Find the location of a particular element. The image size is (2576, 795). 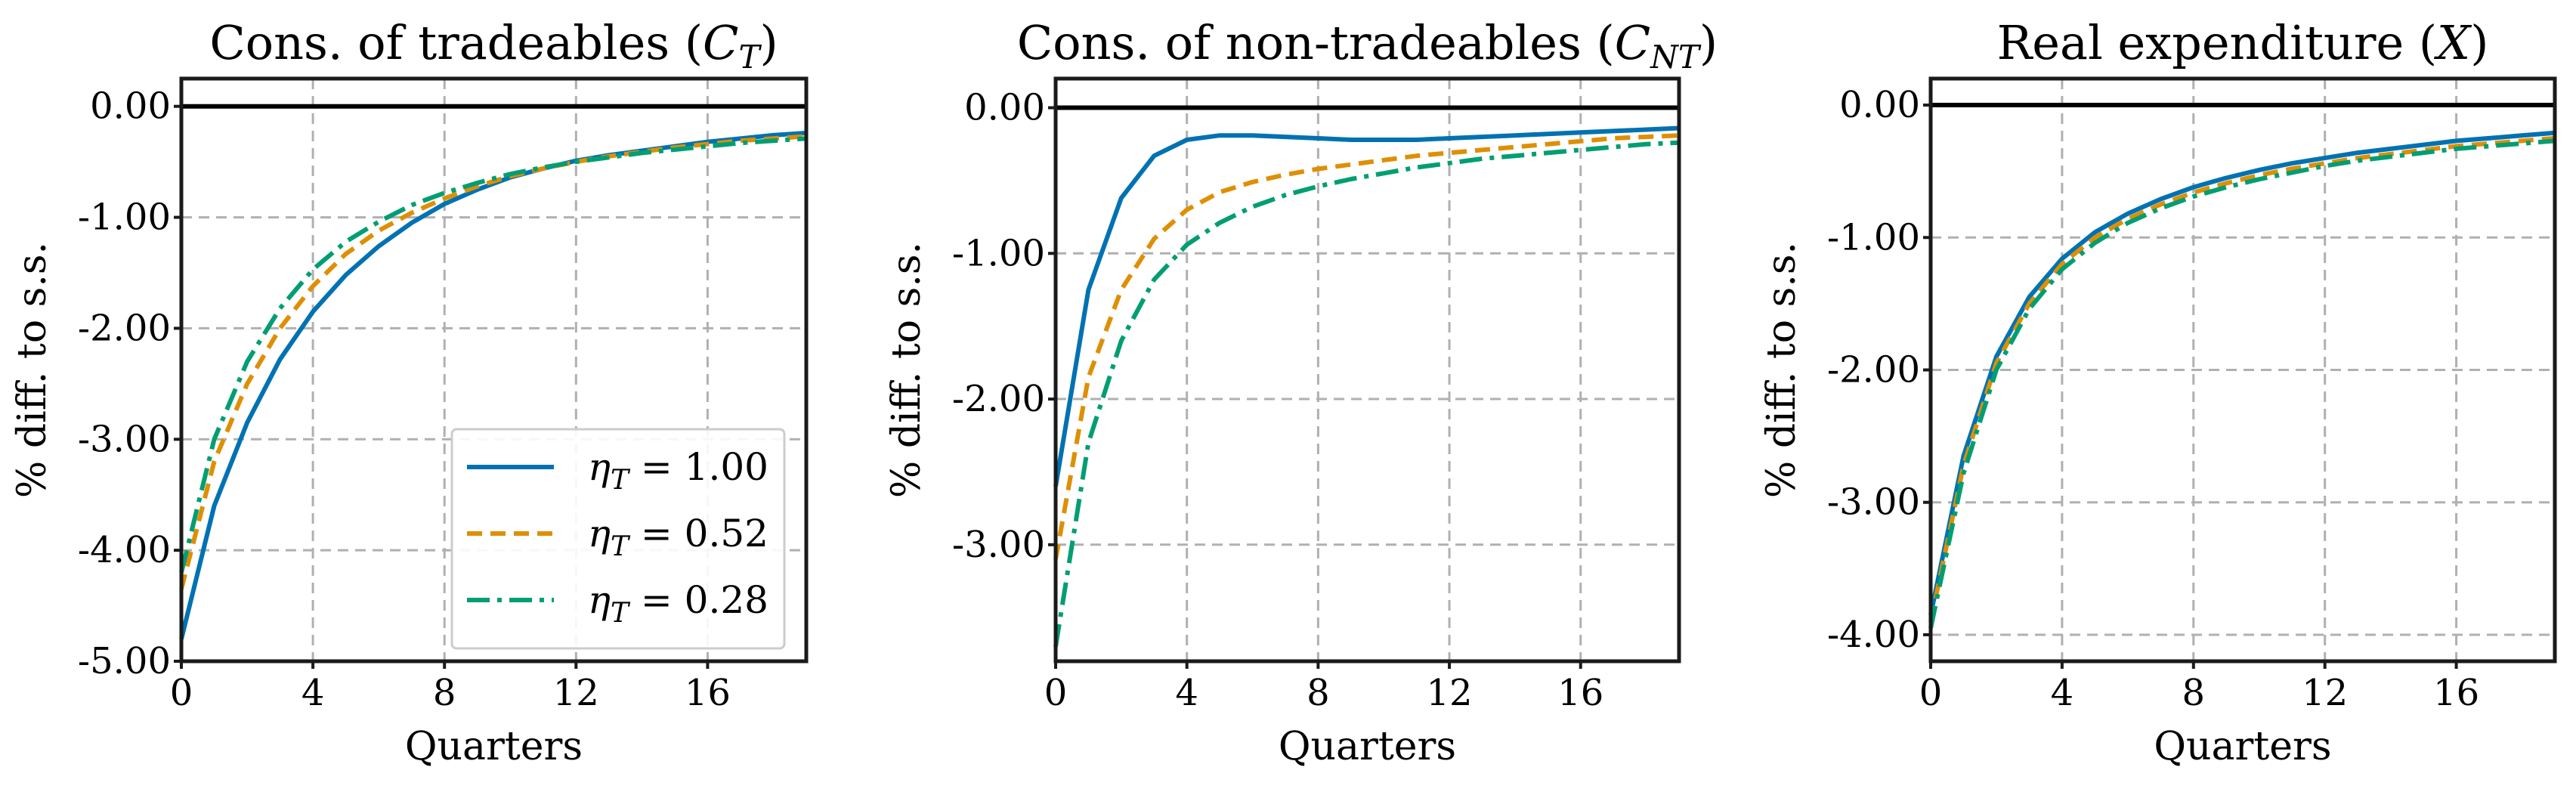

legend-value: = 1.00 is located at coordinates (698, 467).